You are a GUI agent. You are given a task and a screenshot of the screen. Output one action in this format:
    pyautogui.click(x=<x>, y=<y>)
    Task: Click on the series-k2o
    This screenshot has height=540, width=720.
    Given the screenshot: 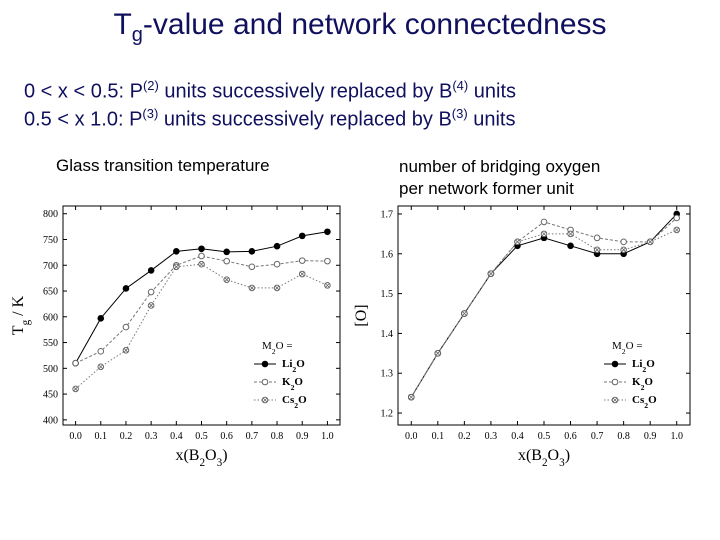 What is the action you would take?
    pyautogui.click(x=544, y=307)
    